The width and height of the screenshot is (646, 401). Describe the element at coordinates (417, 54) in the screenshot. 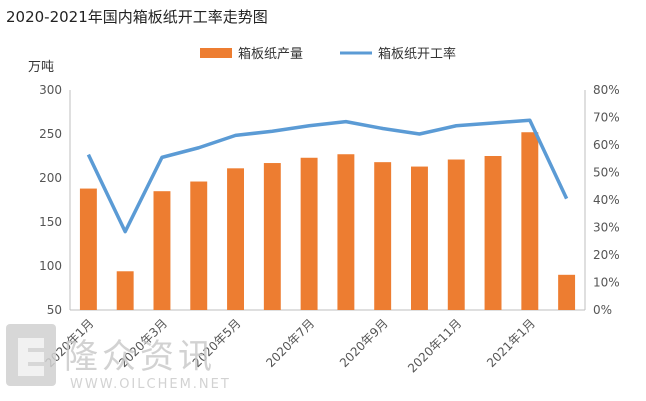

I see `legend-label-line: 箱板纸开工率` at that location.